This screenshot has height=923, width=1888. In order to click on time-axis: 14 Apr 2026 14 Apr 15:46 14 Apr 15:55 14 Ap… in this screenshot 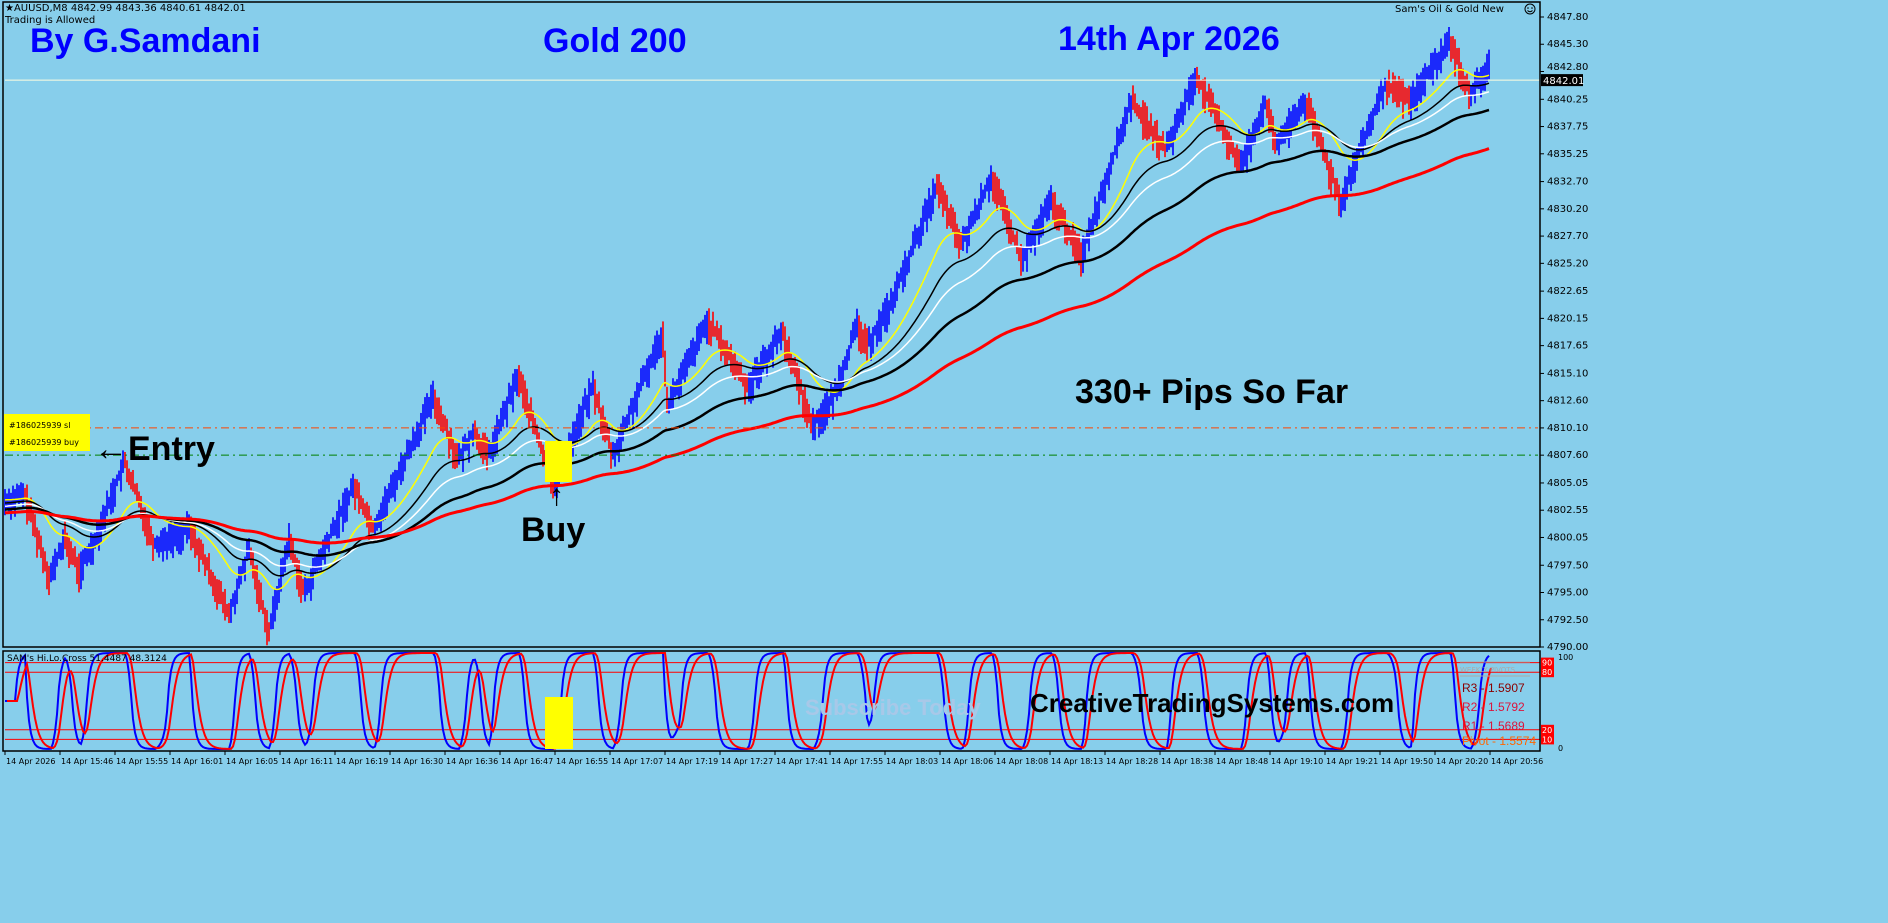, I will do `click(773, 758)`.